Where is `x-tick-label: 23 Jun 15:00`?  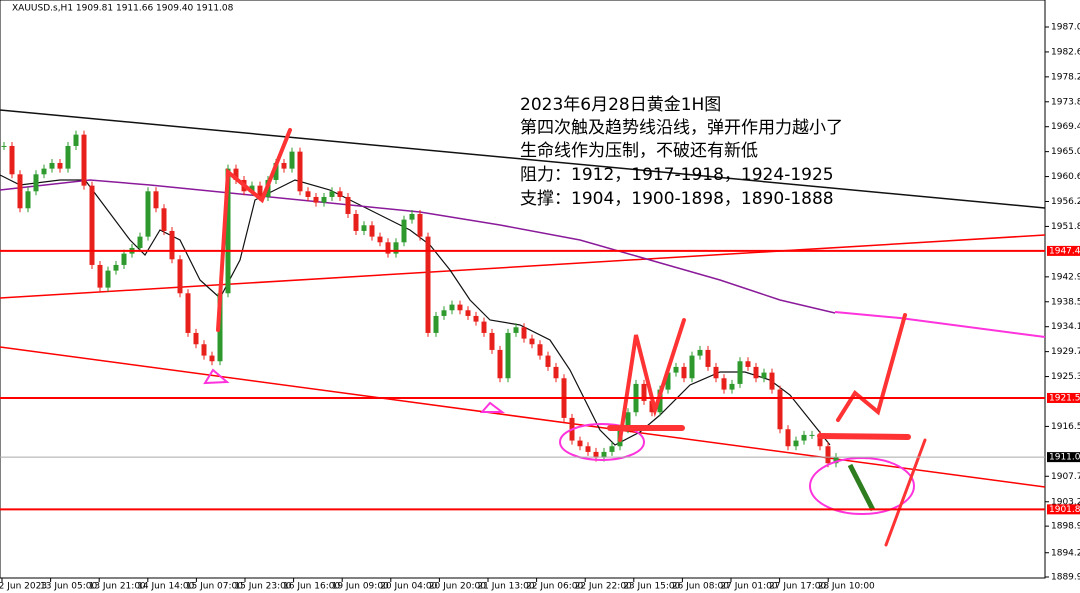 x-tick-label: 23 Jun 15:00 is located at coordinates (651, 587).